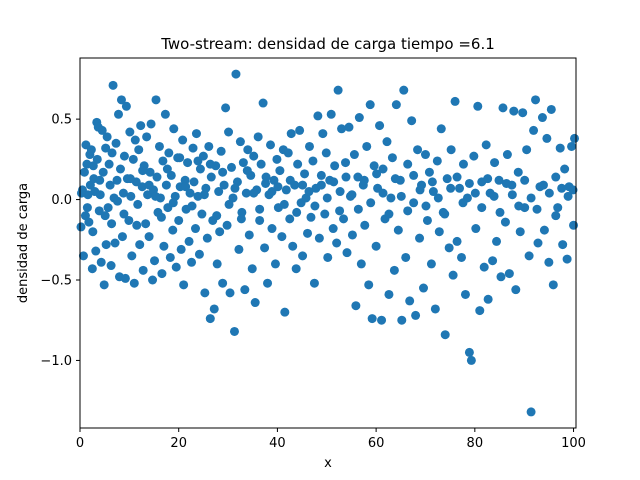  What do you see at coordinates (23, 243) in the screenshot?
I see `y-axis-label: densidad de carga` at bounding box center [23, 243].